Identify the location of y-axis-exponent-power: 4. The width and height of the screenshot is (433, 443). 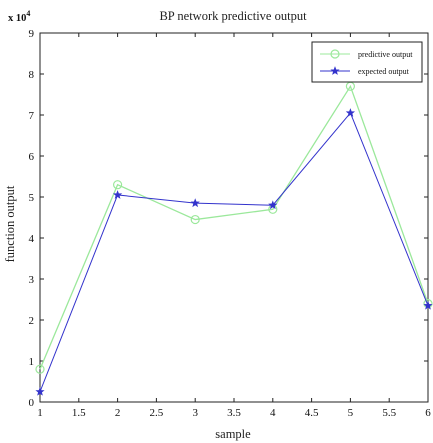
(28, 13).